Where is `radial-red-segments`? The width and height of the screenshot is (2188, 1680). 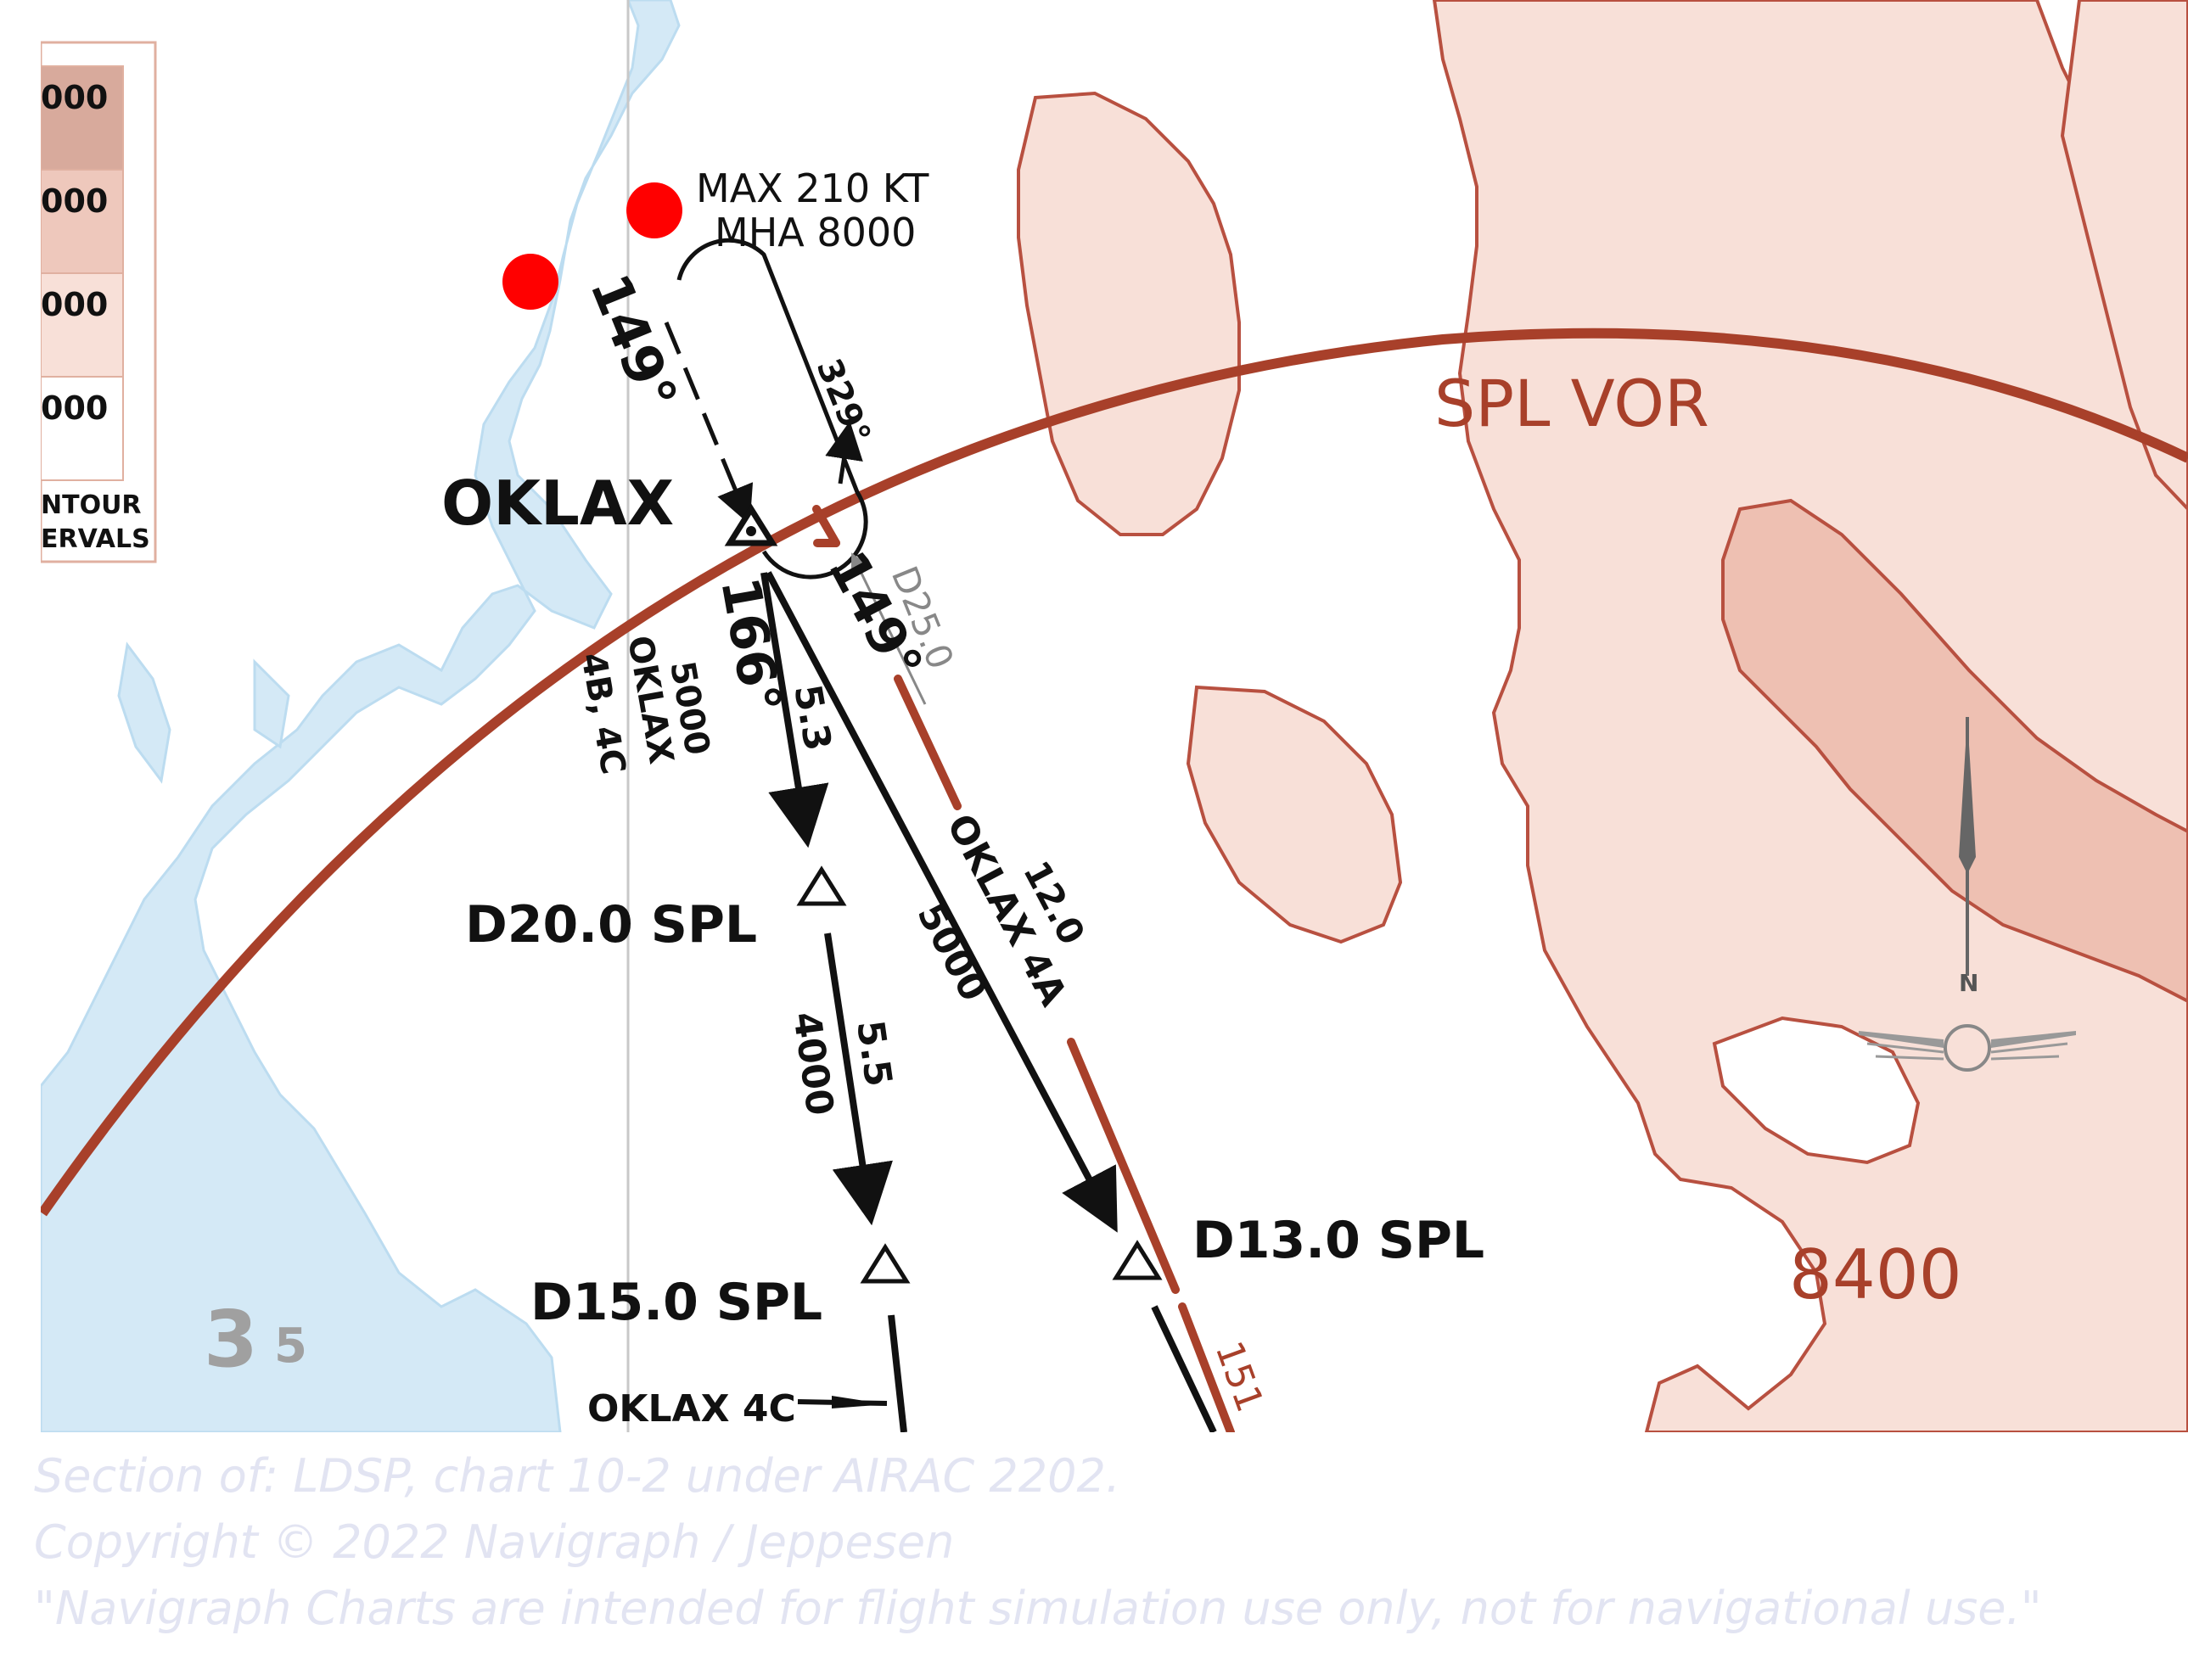 radial-red-segments is located at coordinates (1023, 969).